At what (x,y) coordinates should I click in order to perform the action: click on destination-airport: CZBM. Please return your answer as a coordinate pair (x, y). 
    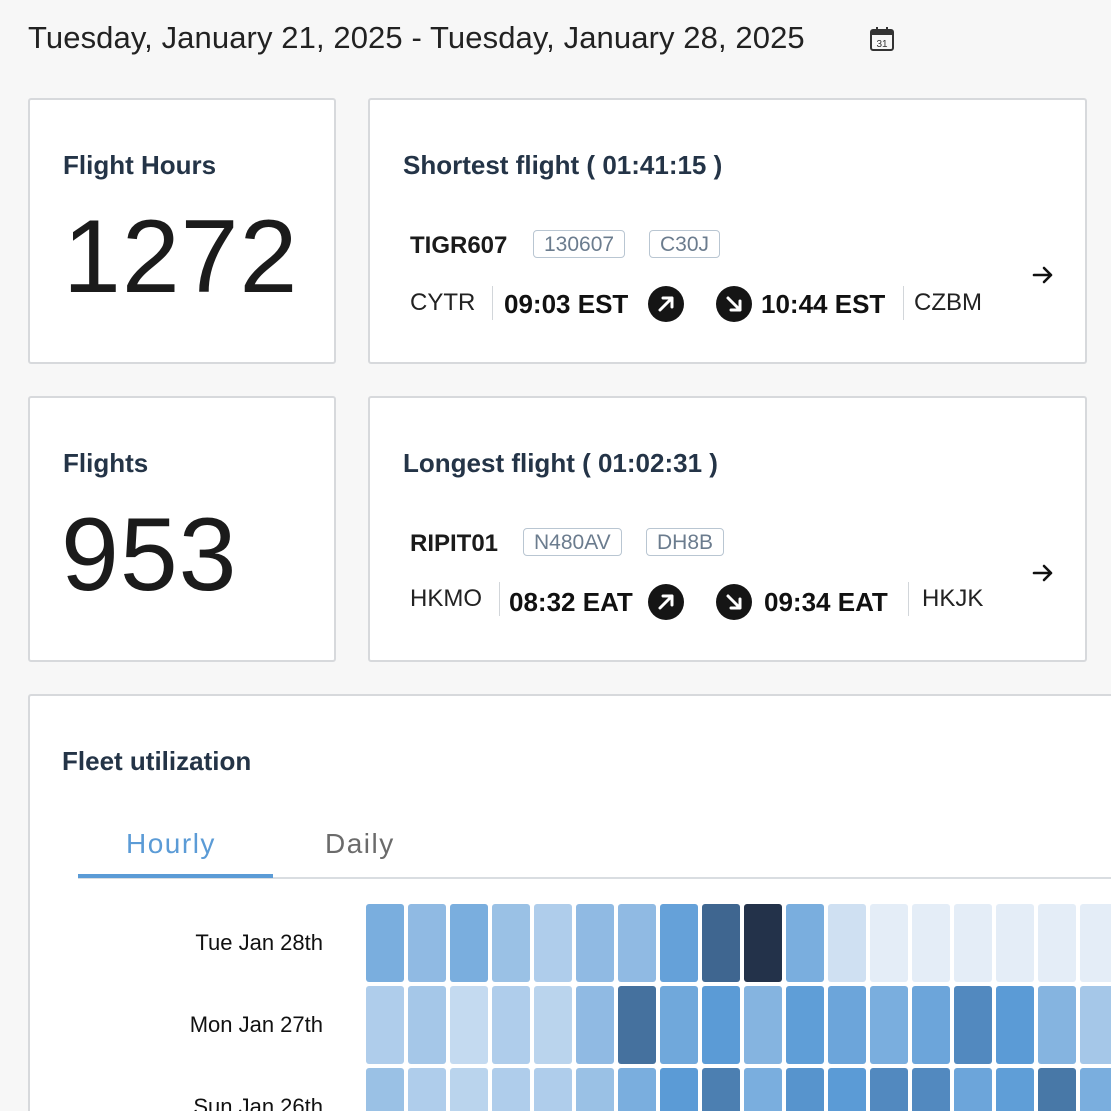
    Looking at the image, I should click on (948, 302).